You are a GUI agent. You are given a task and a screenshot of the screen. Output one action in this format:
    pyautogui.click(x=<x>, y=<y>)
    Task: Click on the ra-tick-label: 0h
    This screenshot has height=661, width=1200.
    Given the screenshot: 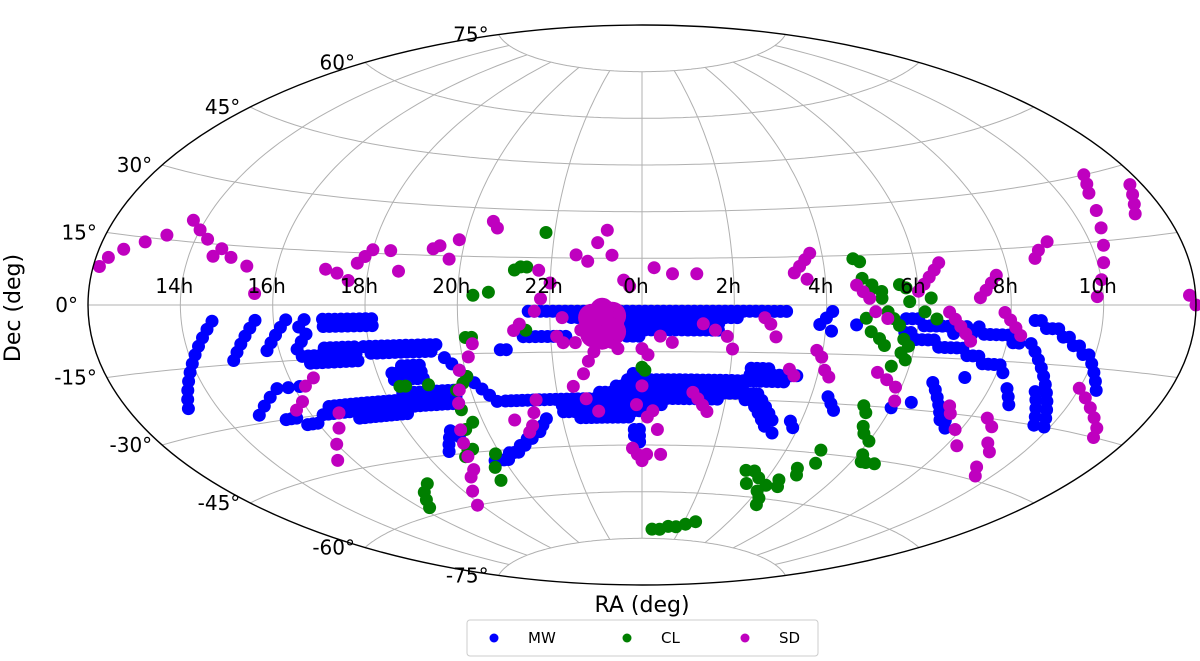 What is the action you would take?
    pyautogui.click(x=635, y=286)
    